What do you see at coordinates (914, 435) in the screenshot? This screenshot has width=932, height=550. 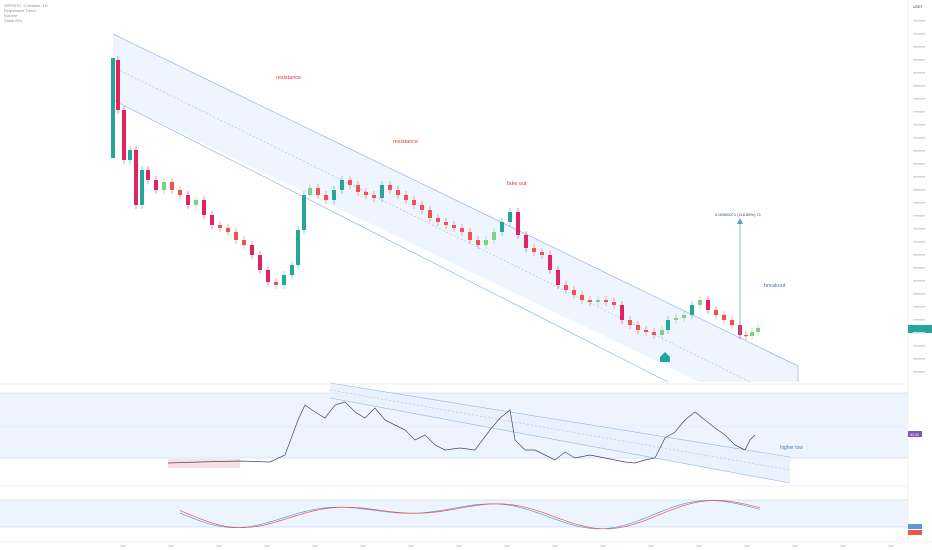 I see `rsi-axis-label: 53.30` at bounding box center [914, 435].